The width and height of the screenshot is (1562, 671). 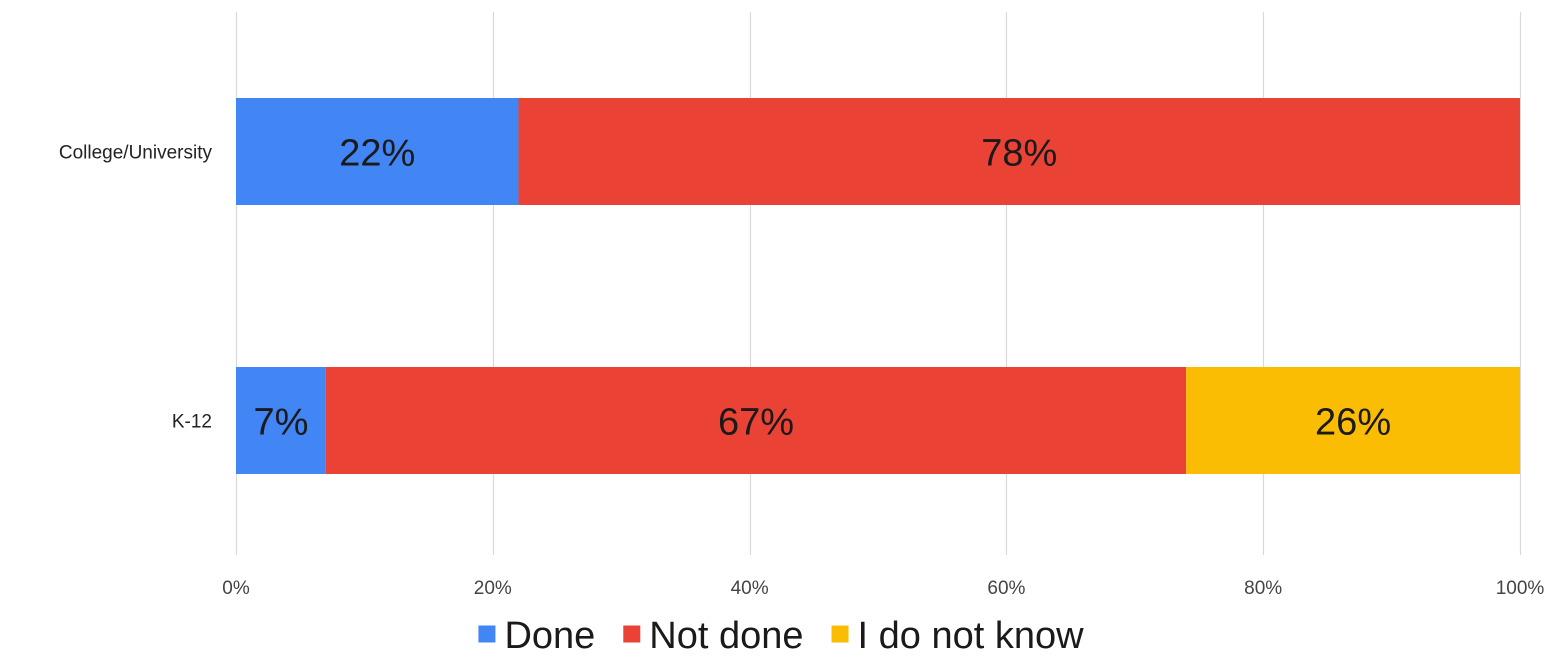 I want to click on legend-swatch-done, so click(x=487, y=634).